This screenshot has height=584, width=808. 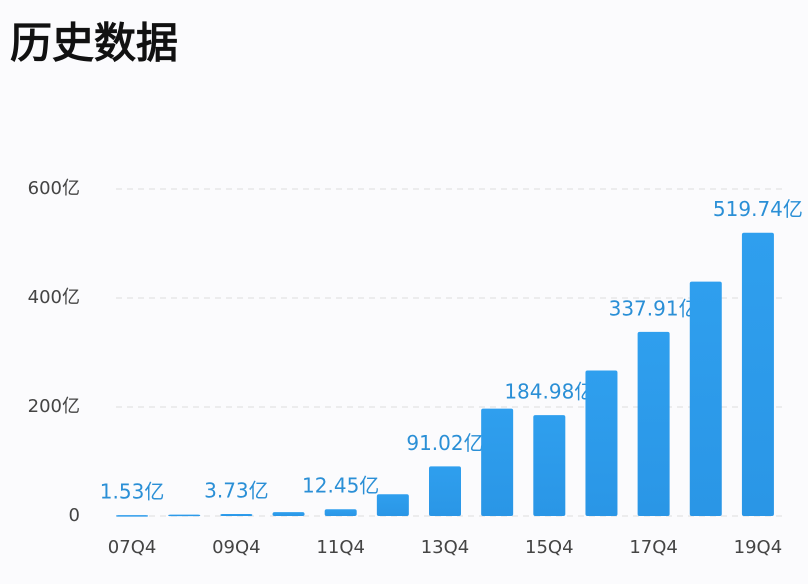 I want to click on y-tick-label: 600亿, so click(x=54, y=188).